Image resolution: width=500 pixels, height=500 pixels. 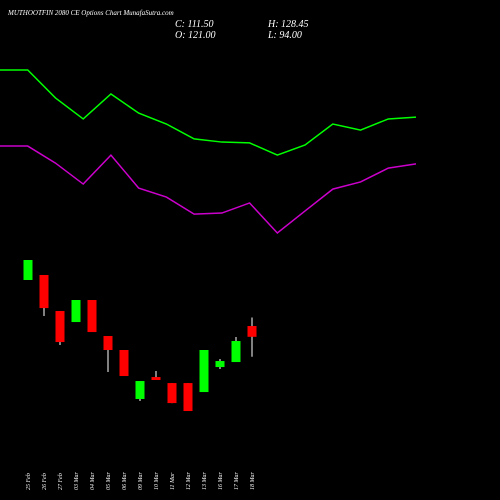 What do you see at coordinates (284, 35) in the screenshot?
I see `ohlc-label: L: 94.00` at bounding box center [284, 35].